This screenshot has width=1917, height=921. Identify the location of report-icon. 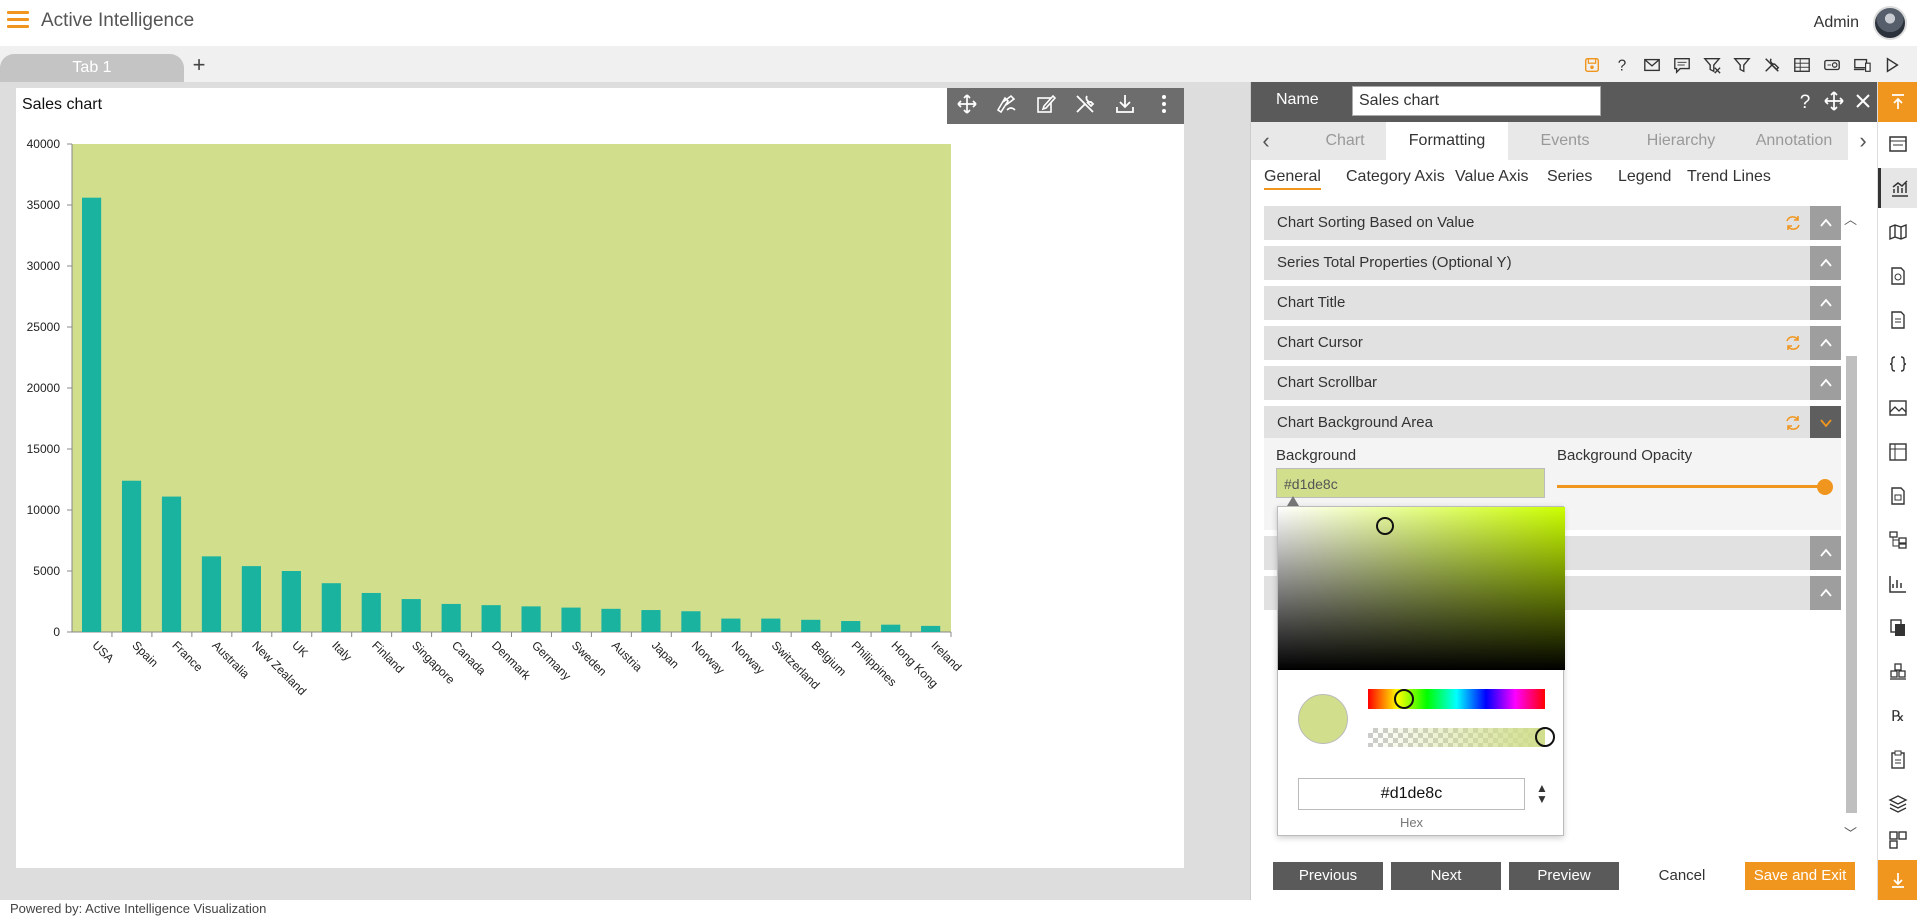
(1897, 276).